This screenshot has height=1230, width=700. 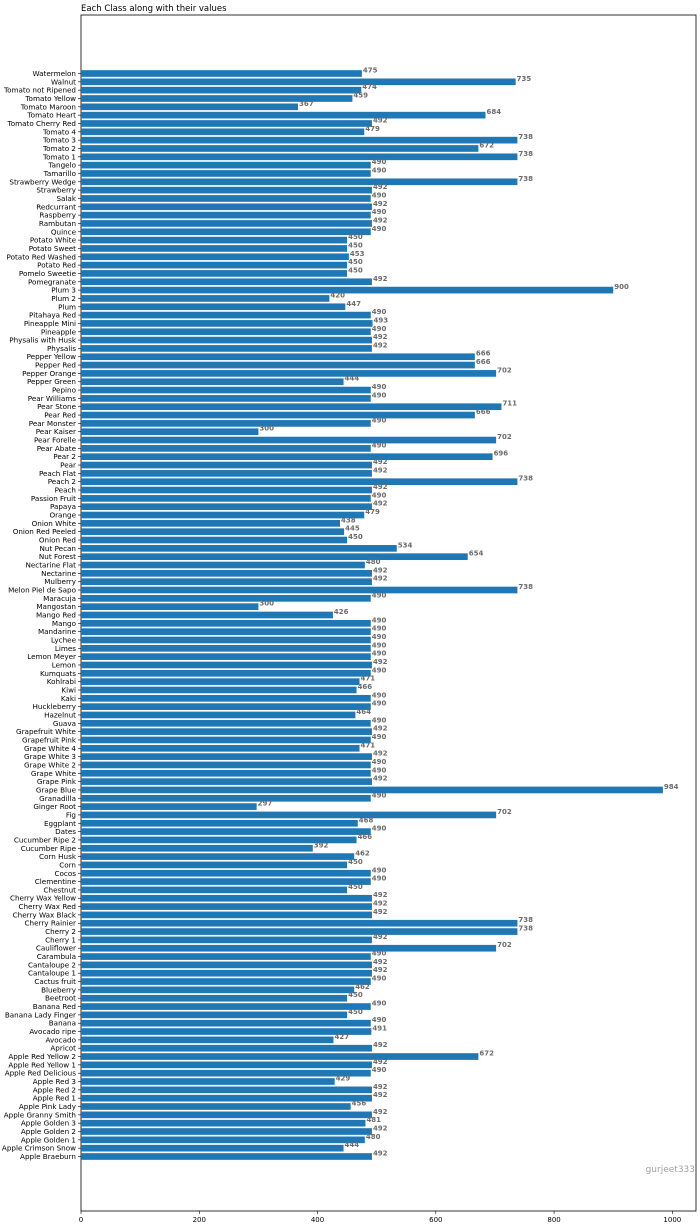 What do you see at coordinates (52, 248) in the screenshot?
I see `category-label: Potato Sweet` at bounding box center [52, 248].